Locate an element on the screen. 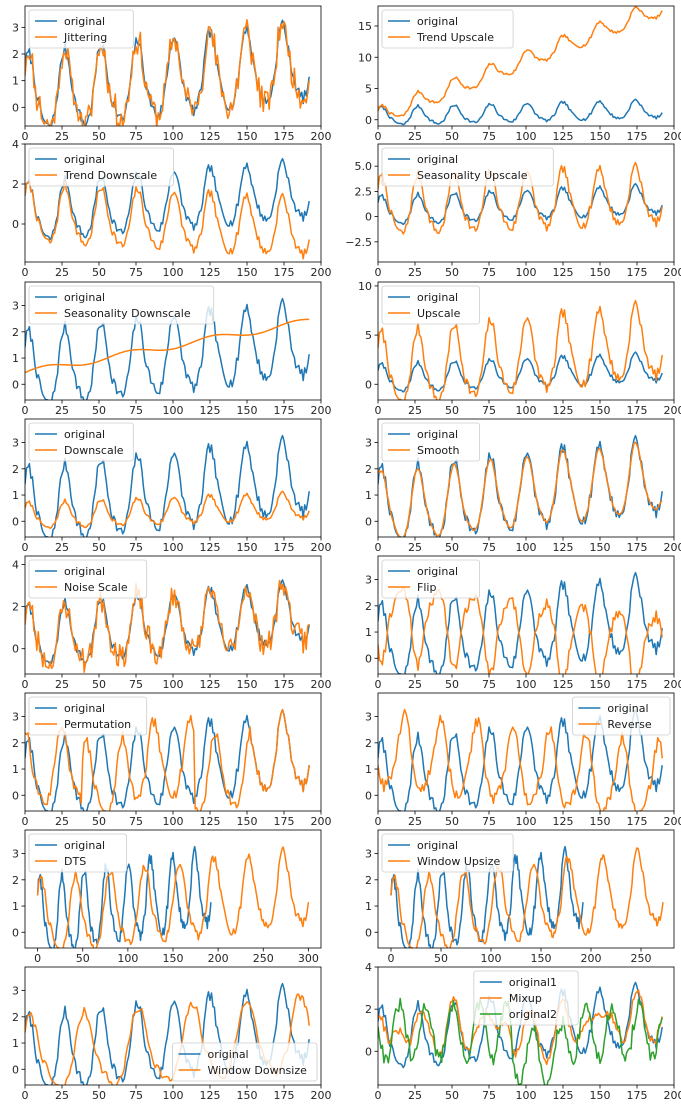 Image resolution: width=681 pixels, height=1110 pixels. chart-panel: 0 25 50 75 100 125 150 175 200 0 1 2 3 original Flip is located at coordinates (523, 623).